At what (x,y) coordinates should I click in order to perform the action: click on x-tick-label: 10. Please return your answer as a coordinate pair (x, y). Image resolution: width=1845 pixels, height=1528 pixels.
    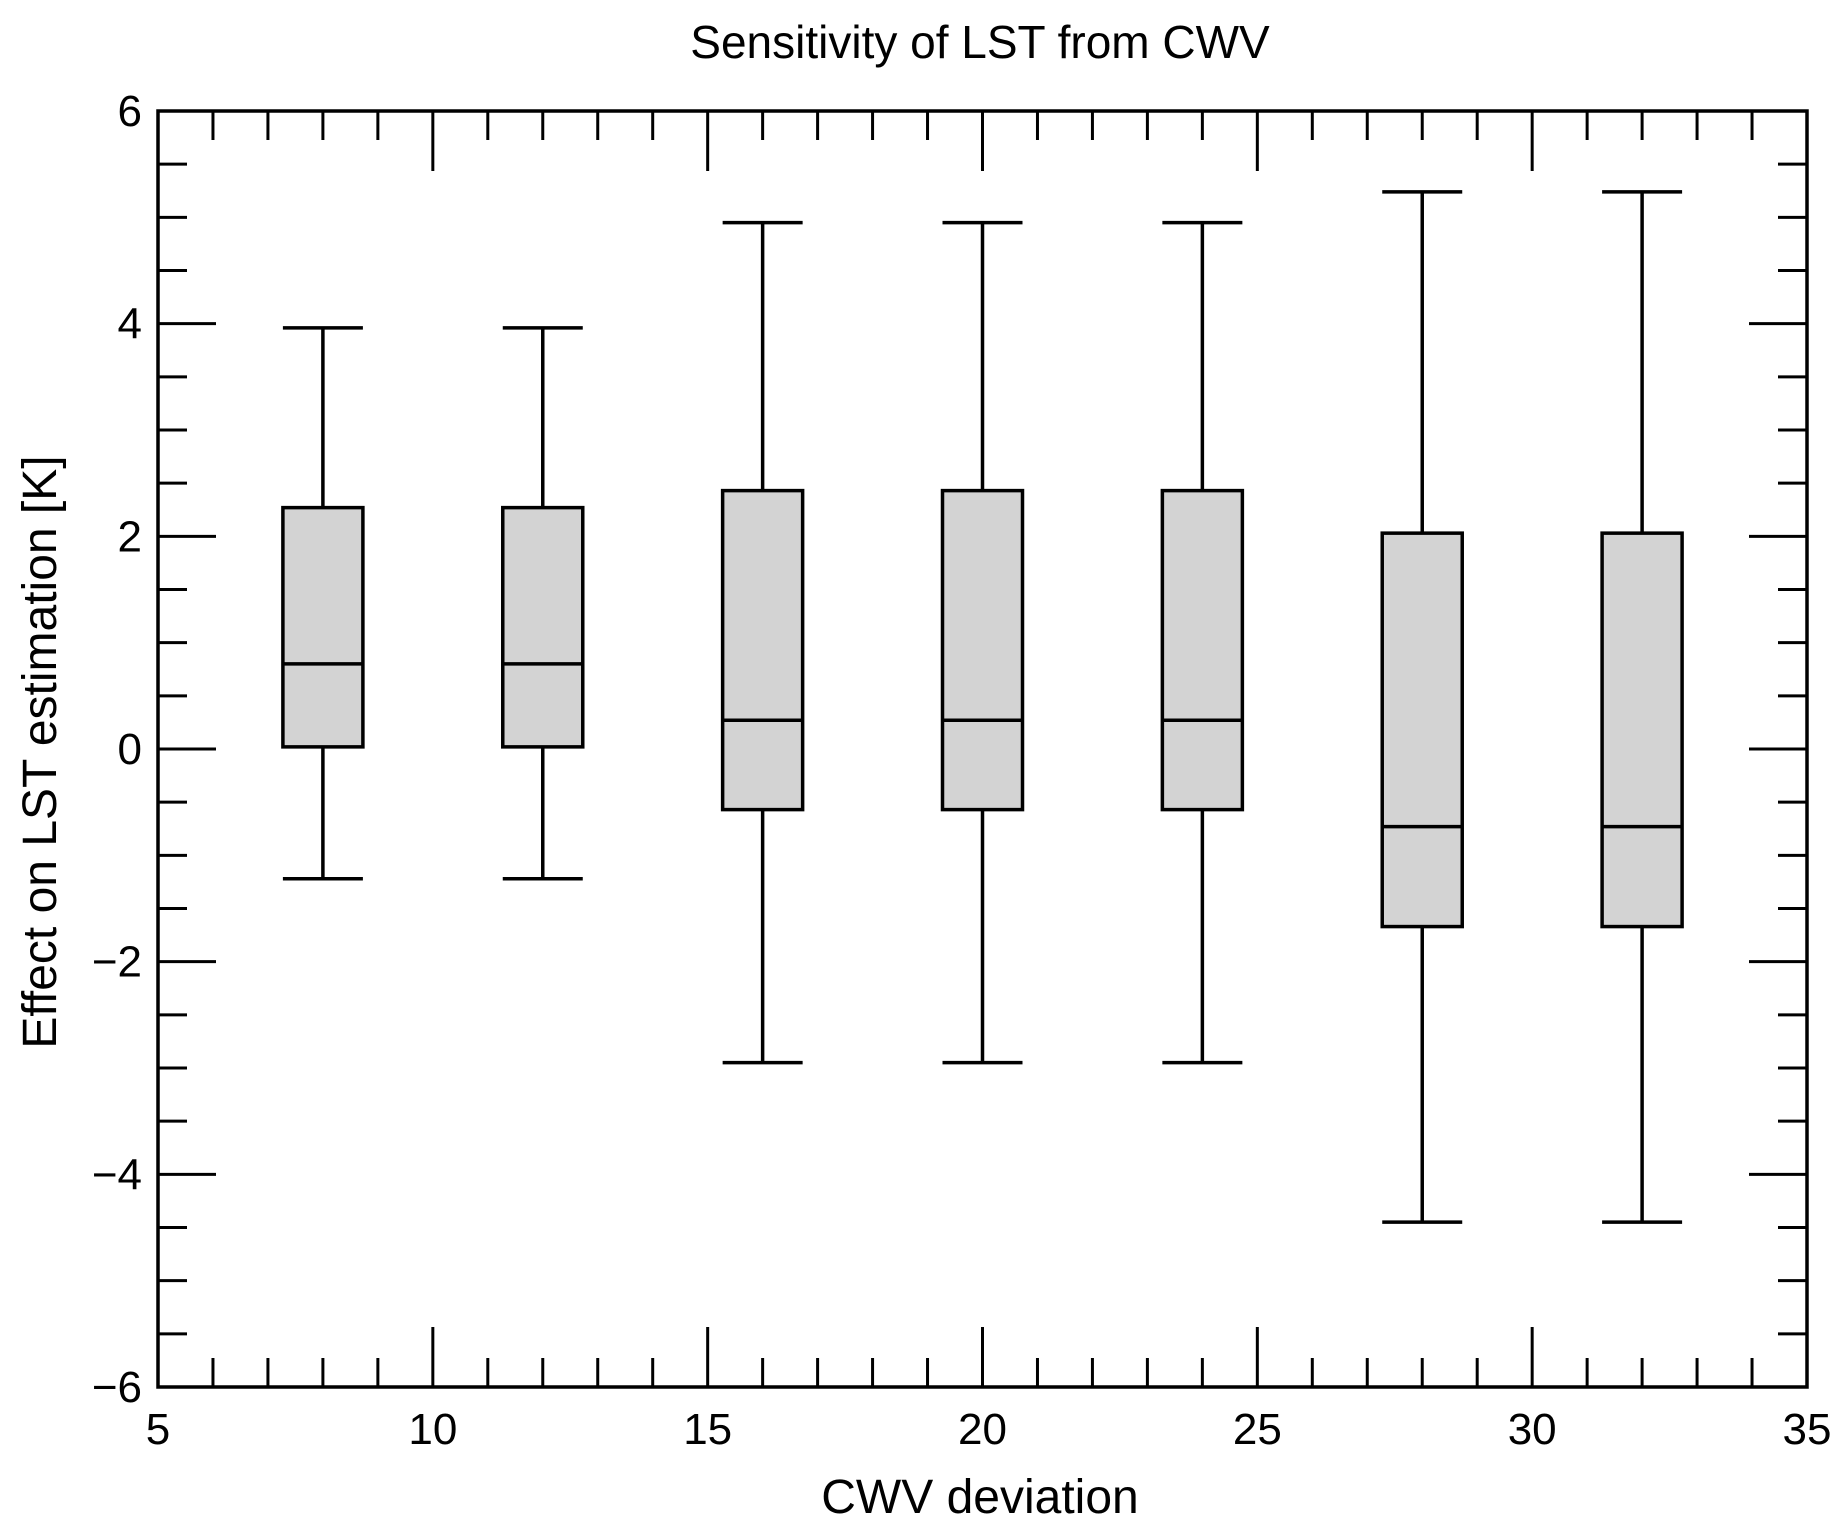
    Looking at the image, I should click on (432, 1429).